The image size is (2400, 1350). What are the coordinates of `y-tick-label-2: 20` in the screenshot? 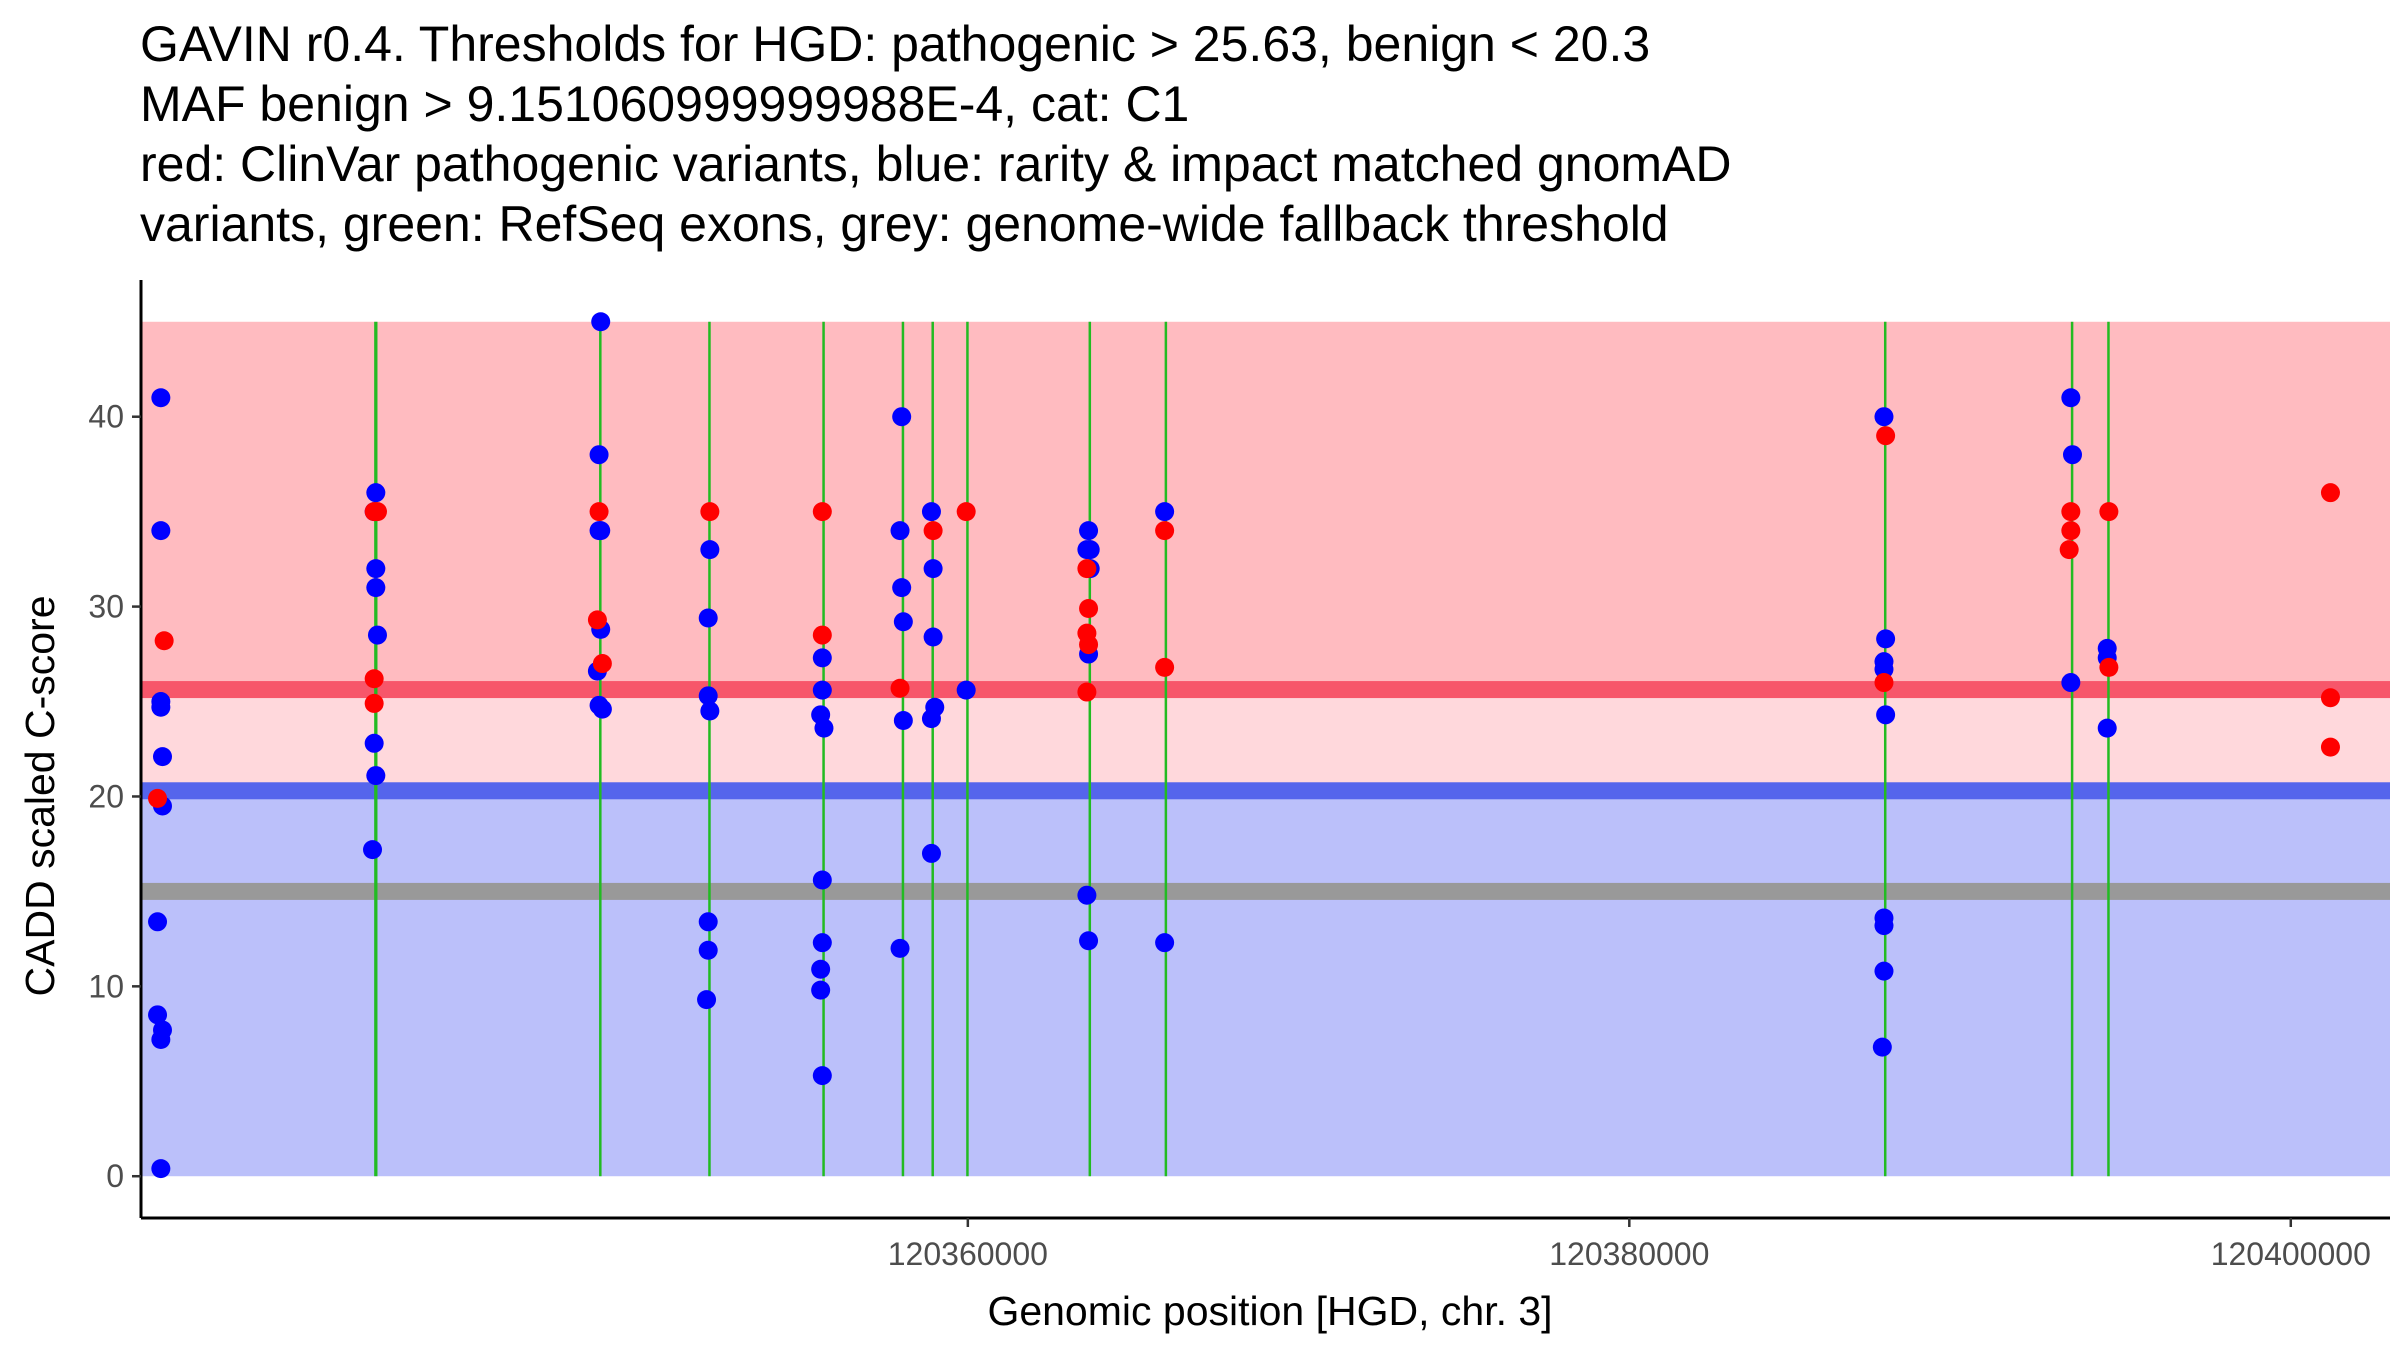 It's located at (106, 796).